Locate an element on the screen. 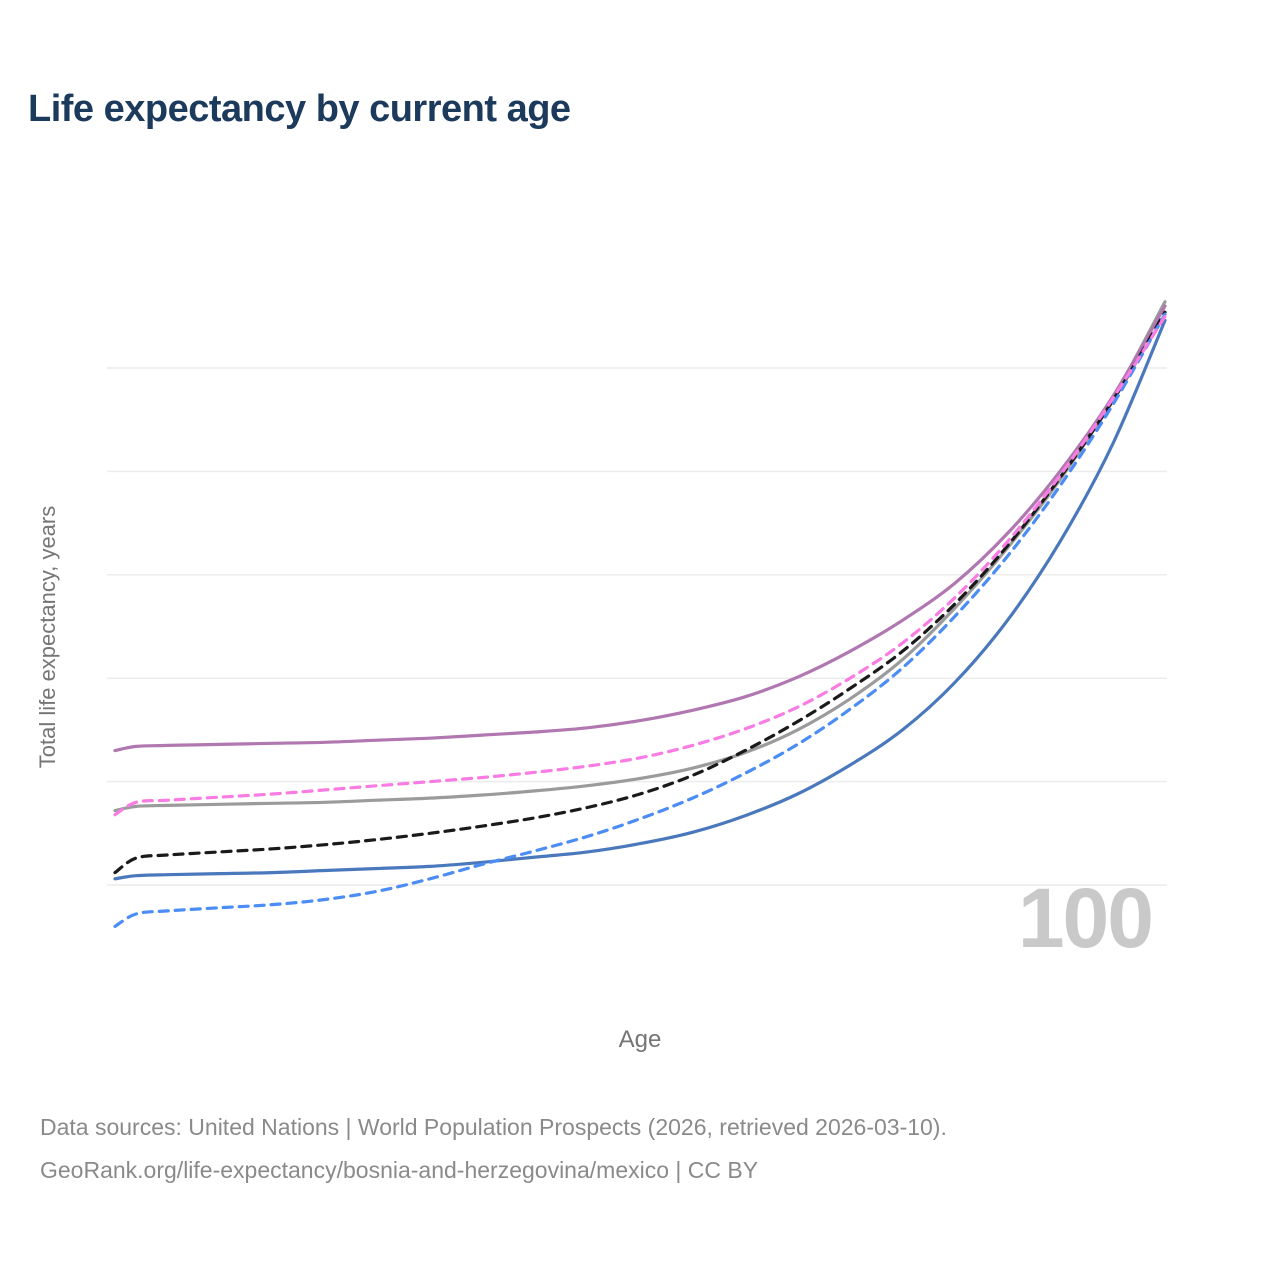 The height and width of the screenshot is (1280, 1280). page-title: Life expectancy by current age is located at coordinates (299, 109).